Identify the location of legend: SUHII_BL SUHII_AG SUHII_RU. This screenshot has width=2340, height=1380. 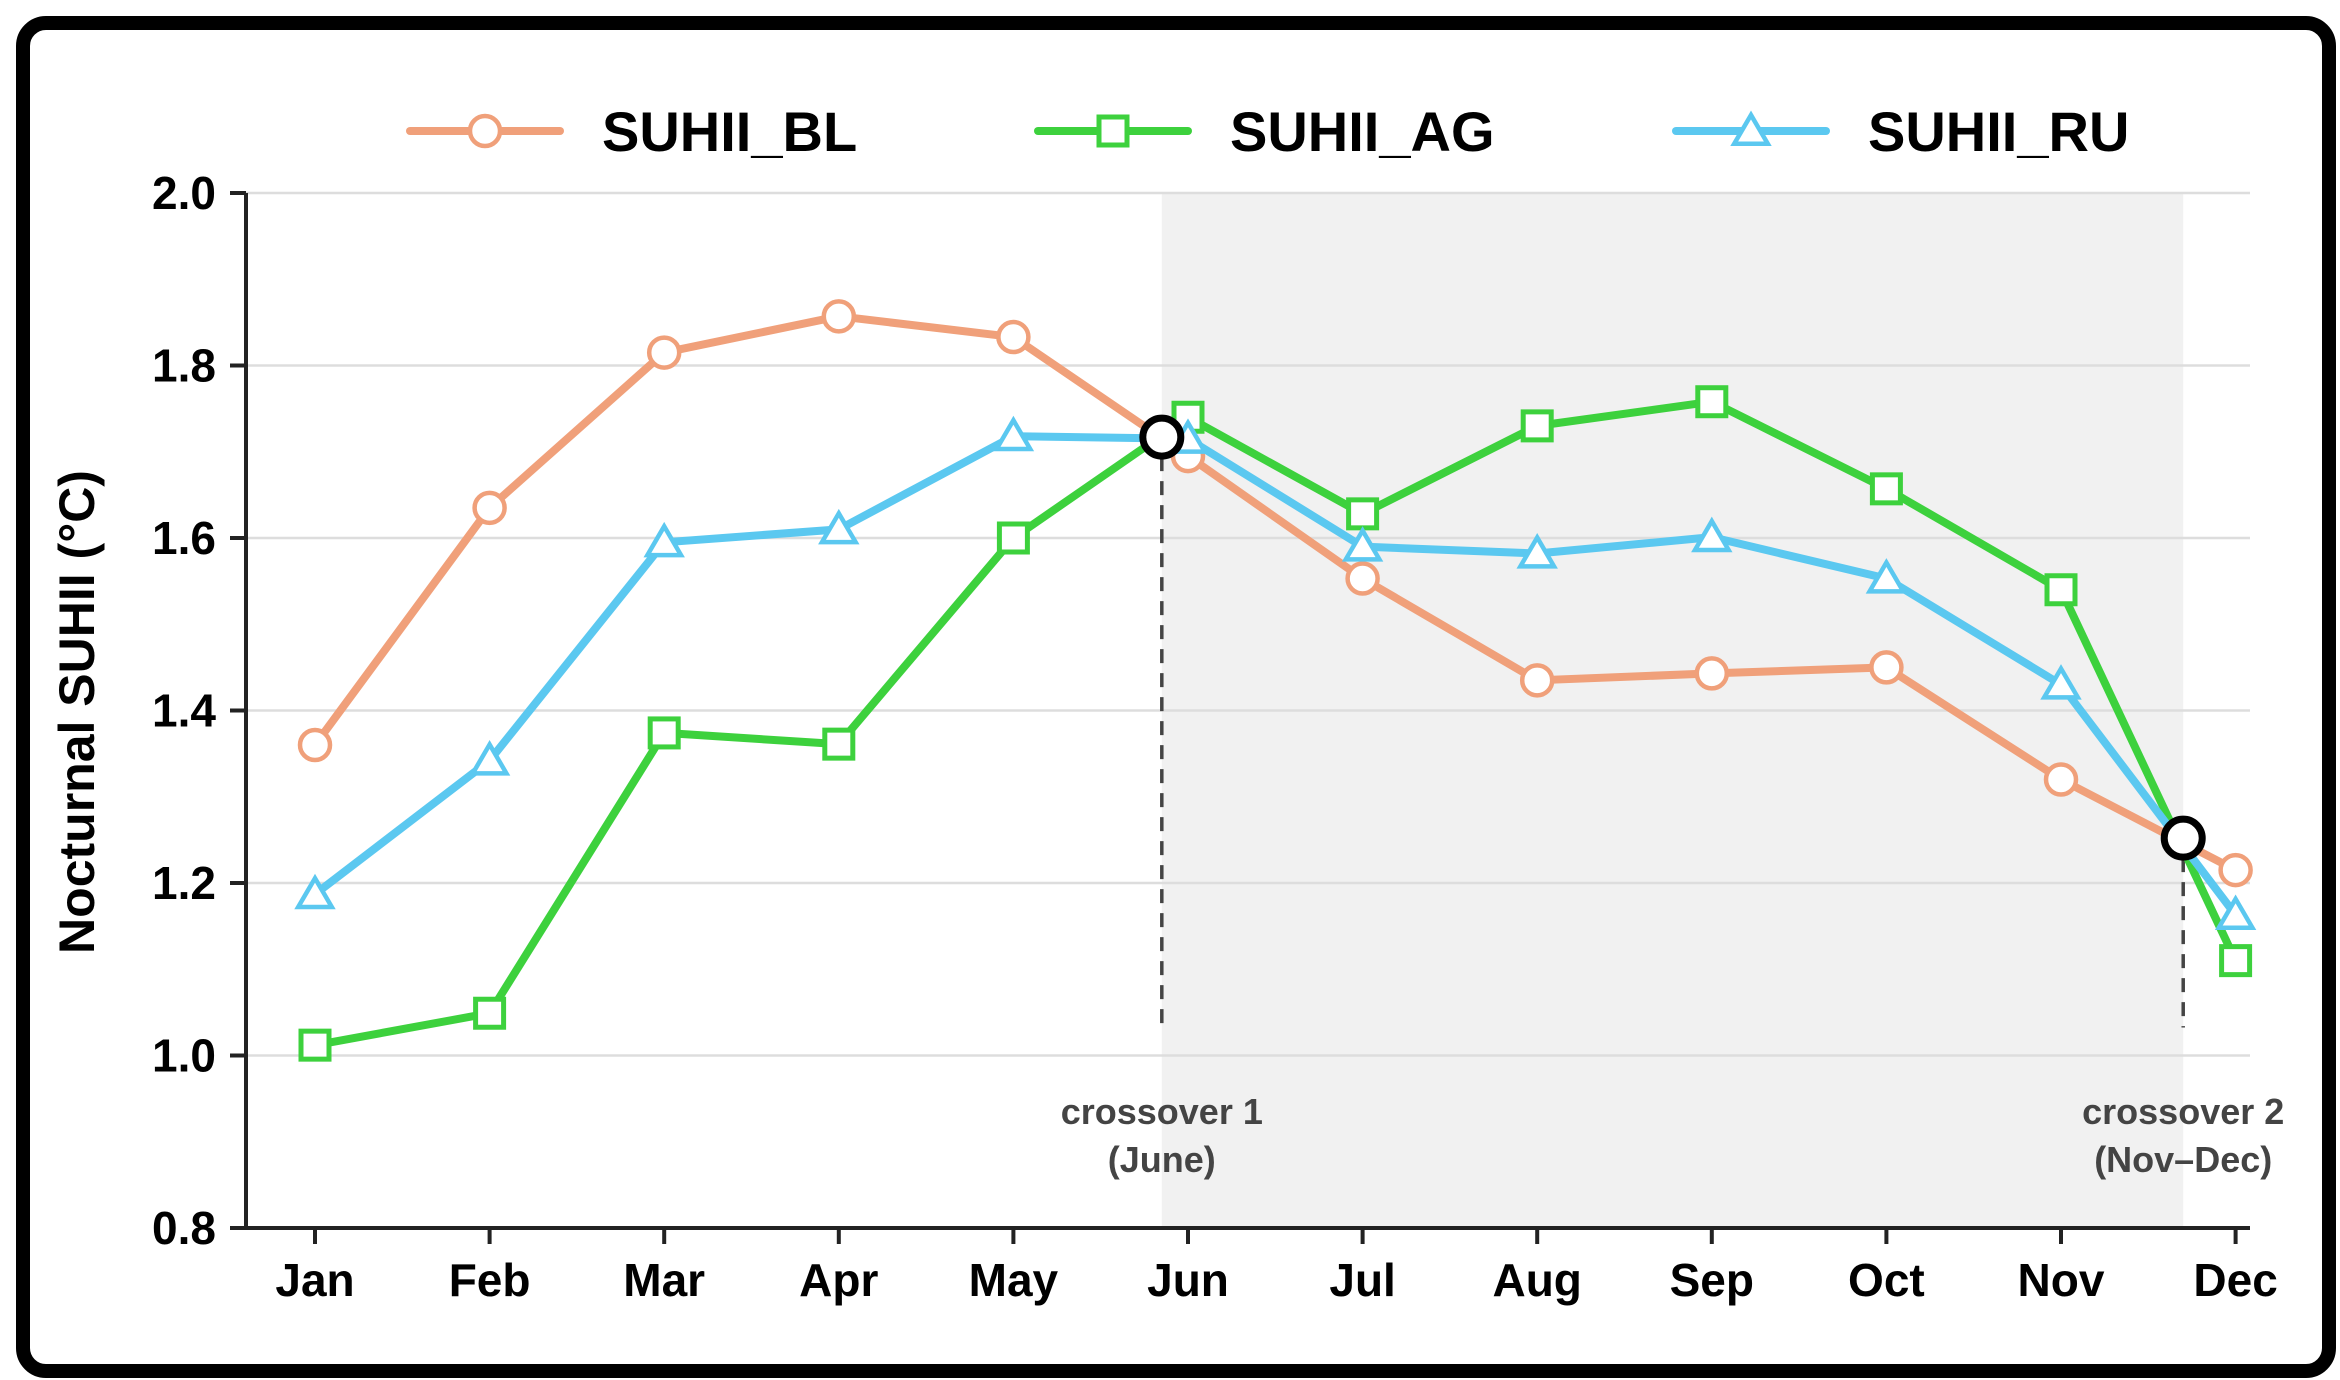
(1267, 131).